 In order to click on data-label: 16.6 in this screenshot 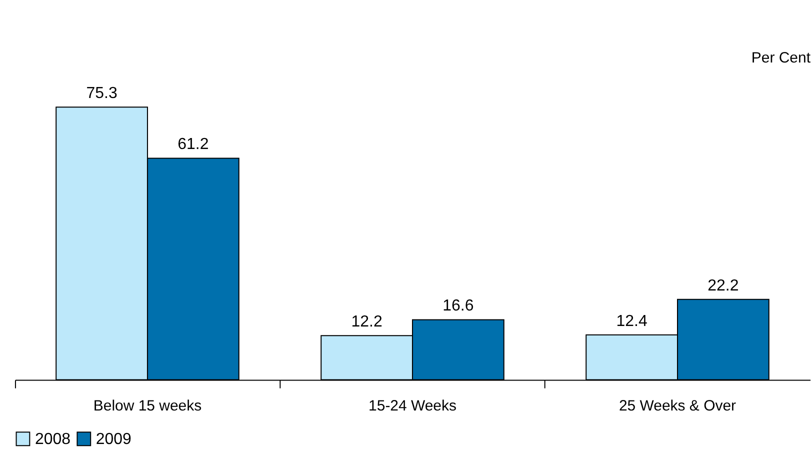, I will do `click(458, 306)`.